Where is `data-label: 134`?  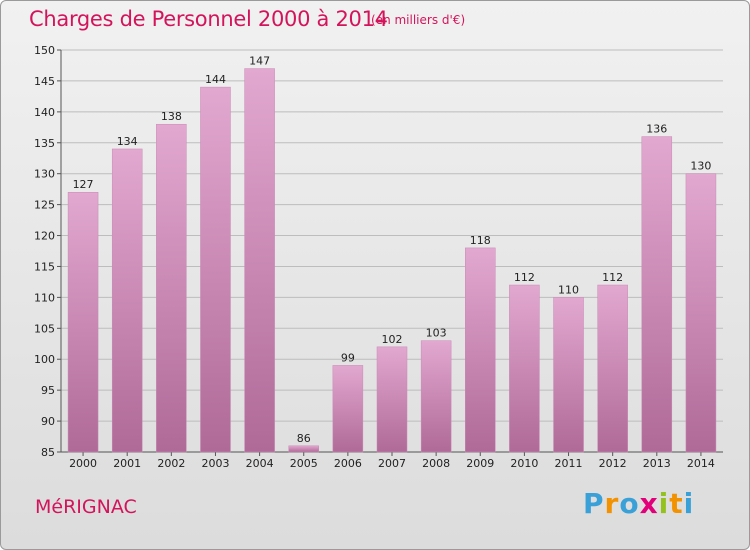
data-label: 134 is located at coordinates (127, 141).